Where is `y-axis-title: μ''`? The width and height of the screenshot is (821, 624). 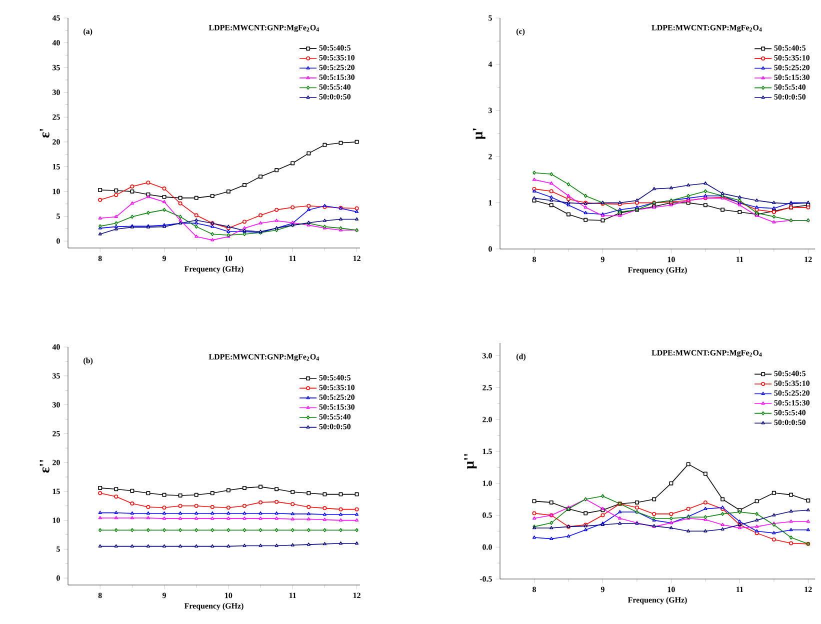
y-axis-title: μ'' is located at coordinates (470, 461).